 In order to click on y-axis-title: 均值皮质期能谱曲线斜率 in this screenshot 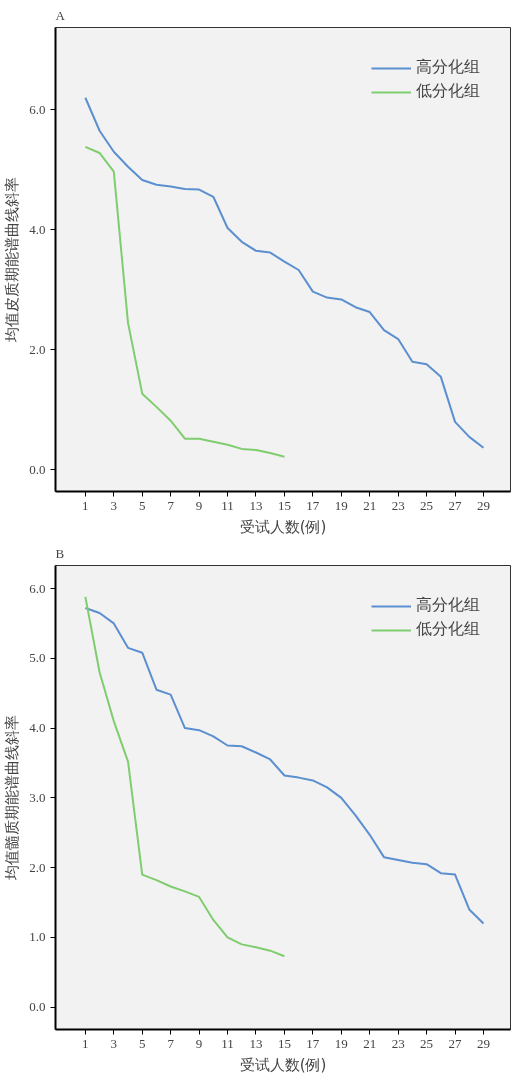, I will do `click(12, 260)`.